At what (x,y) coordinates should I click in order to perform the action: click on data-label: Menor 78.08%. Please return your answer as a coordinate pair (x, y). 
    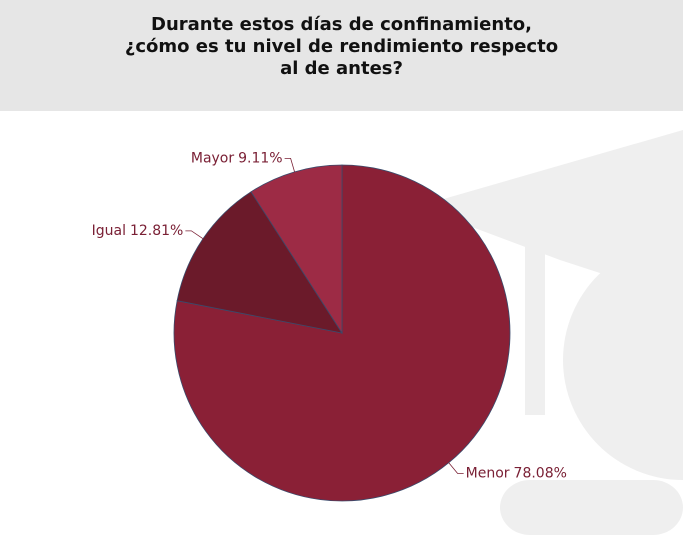
    Looking at the image, I should click on (516, 474).